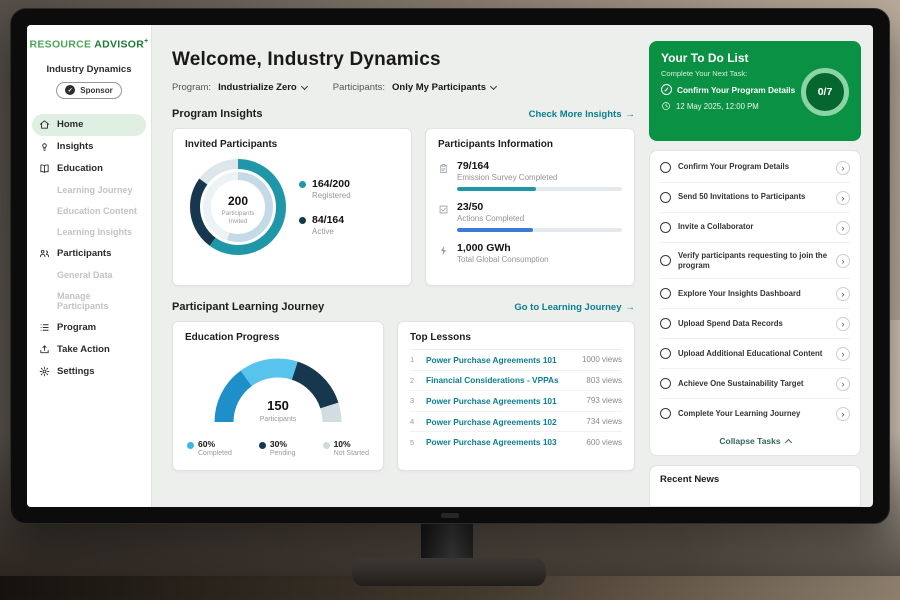 This screenshot has width=900, height=600. What do you see at coordinates (604, 442) in the screenshot?
I see `lesson-views: 600 views` at bounding box center [604, 442].